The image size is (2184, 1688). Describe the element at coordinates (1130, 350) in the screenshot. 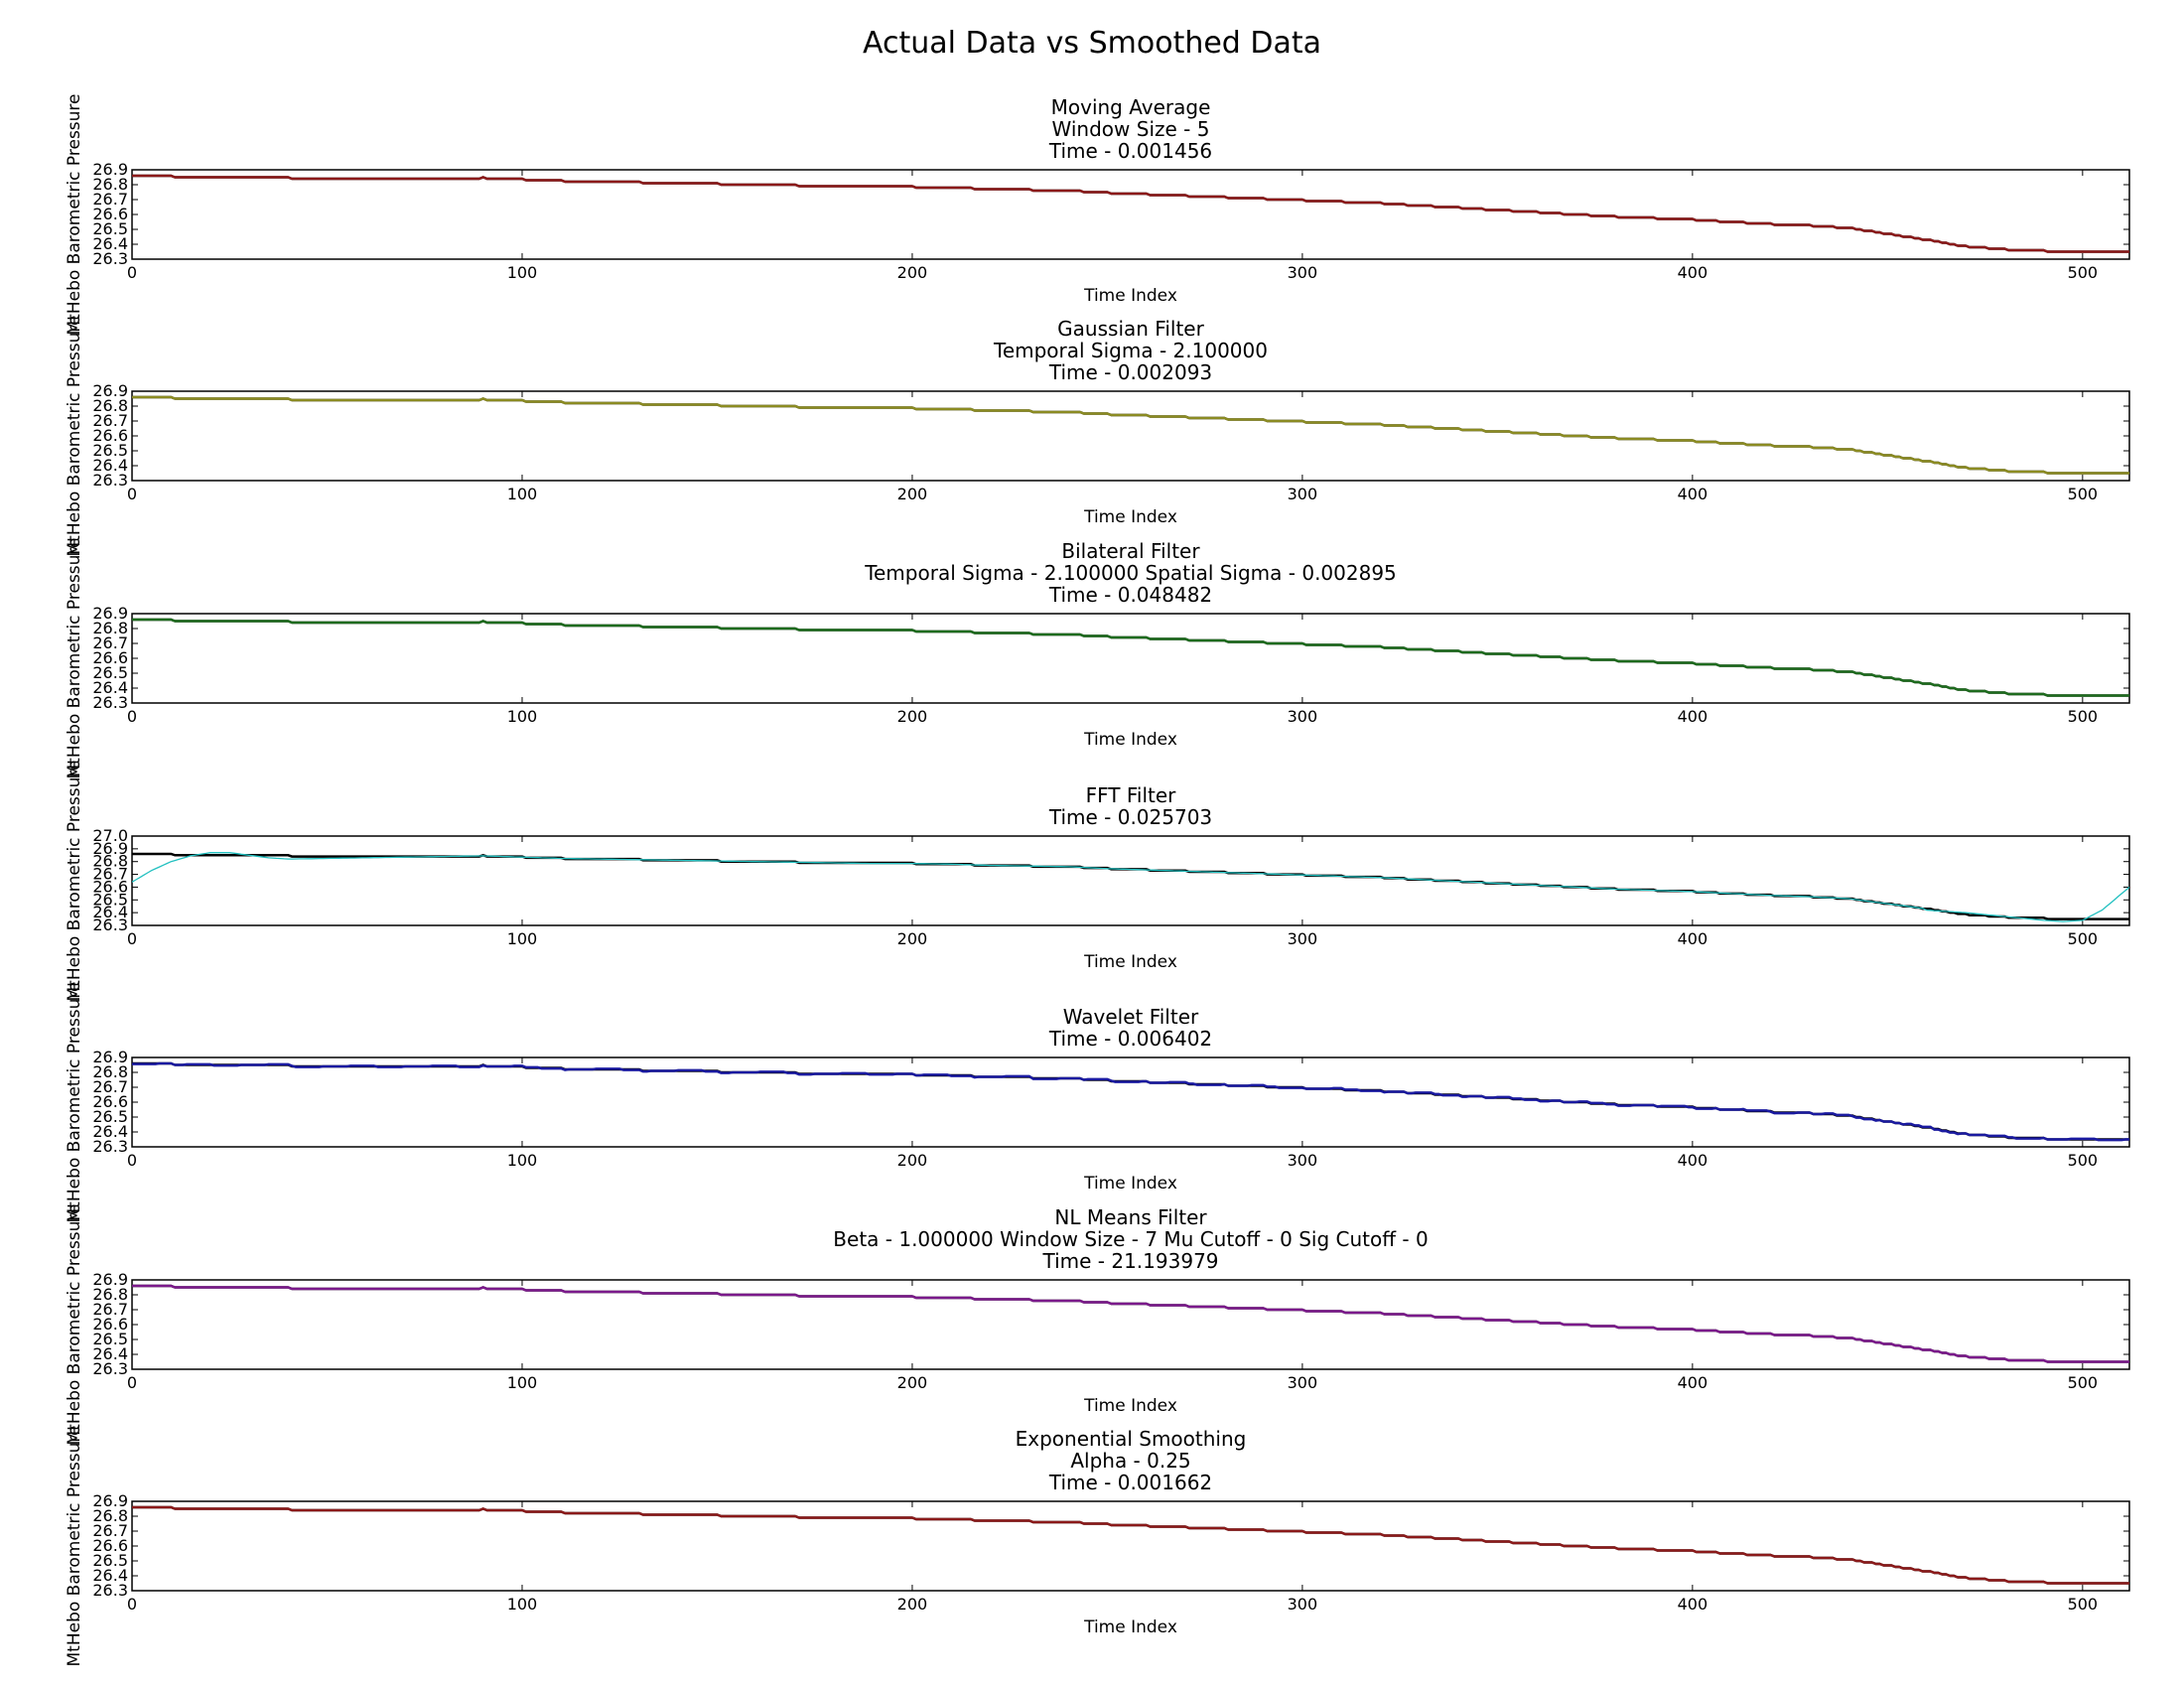

I see `chart-title-line: Temporal Sigma - 2.100000` at that location.